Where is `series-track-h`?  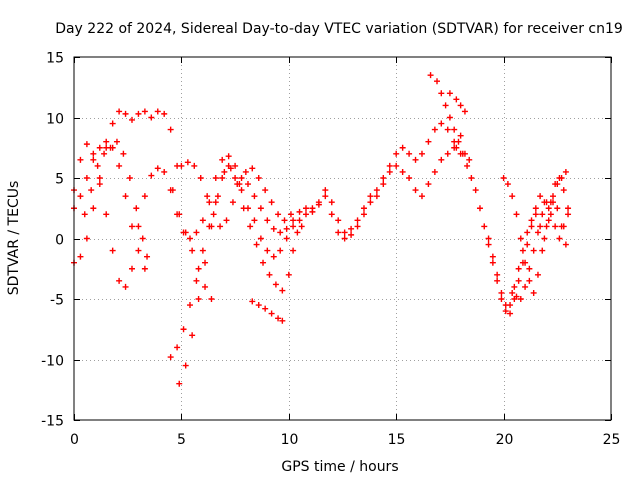
series-track-h is located at coordinates (192, 244).